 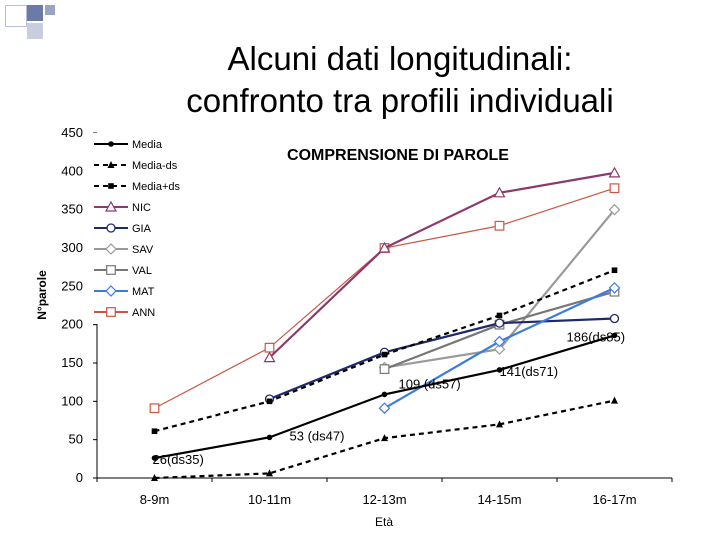 I want to click on y-tick-label: 350, so click(x=72, y=209).